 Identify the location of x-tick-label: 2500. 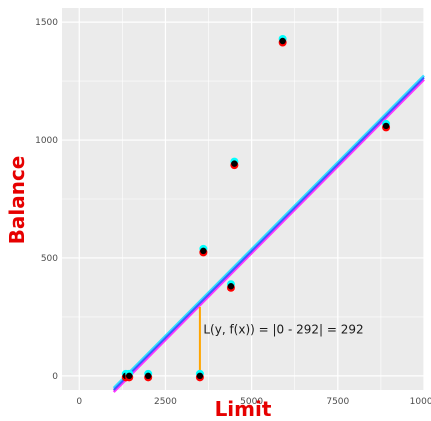
(165, 402).